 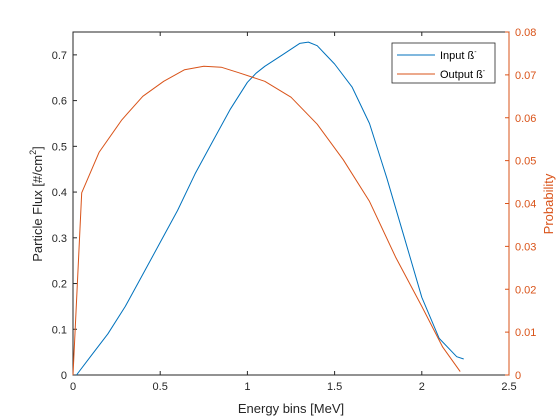 I want to click on legend-label-output-main: Output ß, so click(x=461, y=75).